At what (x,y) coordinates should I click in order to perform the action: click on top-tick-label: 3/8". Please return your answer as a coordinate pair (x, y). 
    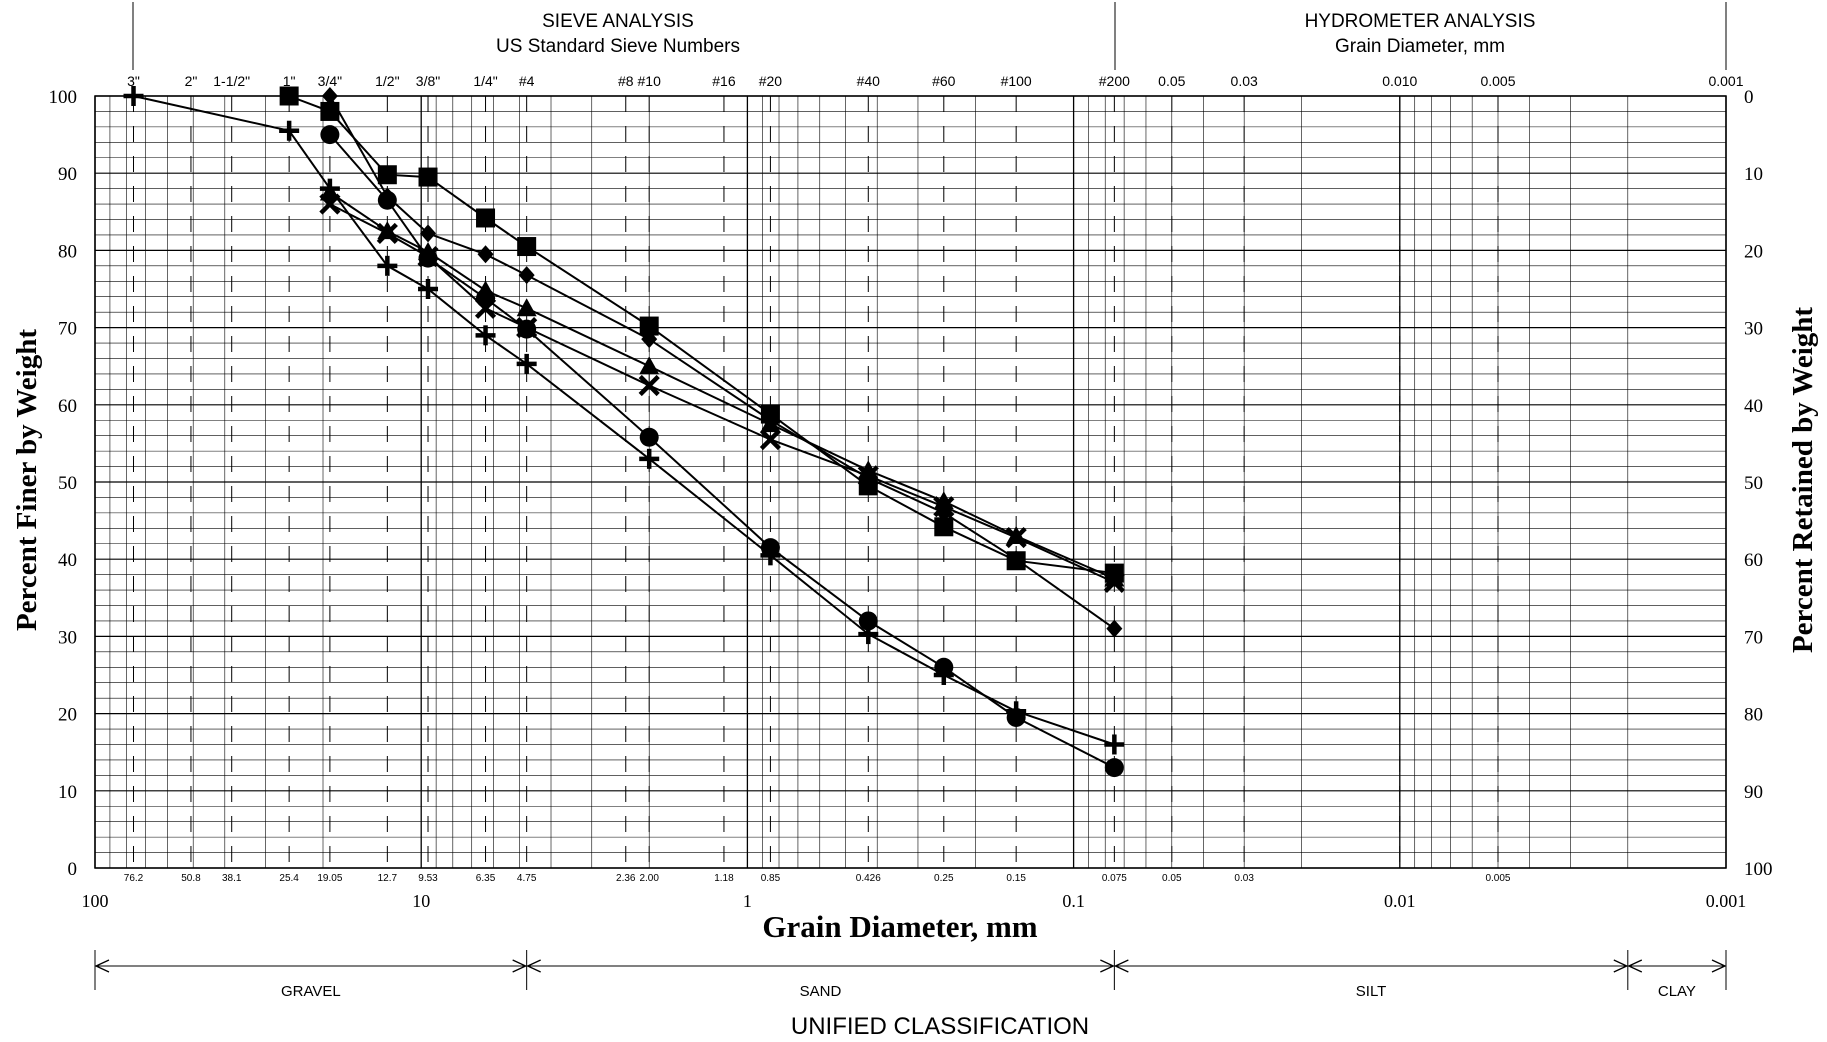
    Looking at the image, I should click on (428, 81).